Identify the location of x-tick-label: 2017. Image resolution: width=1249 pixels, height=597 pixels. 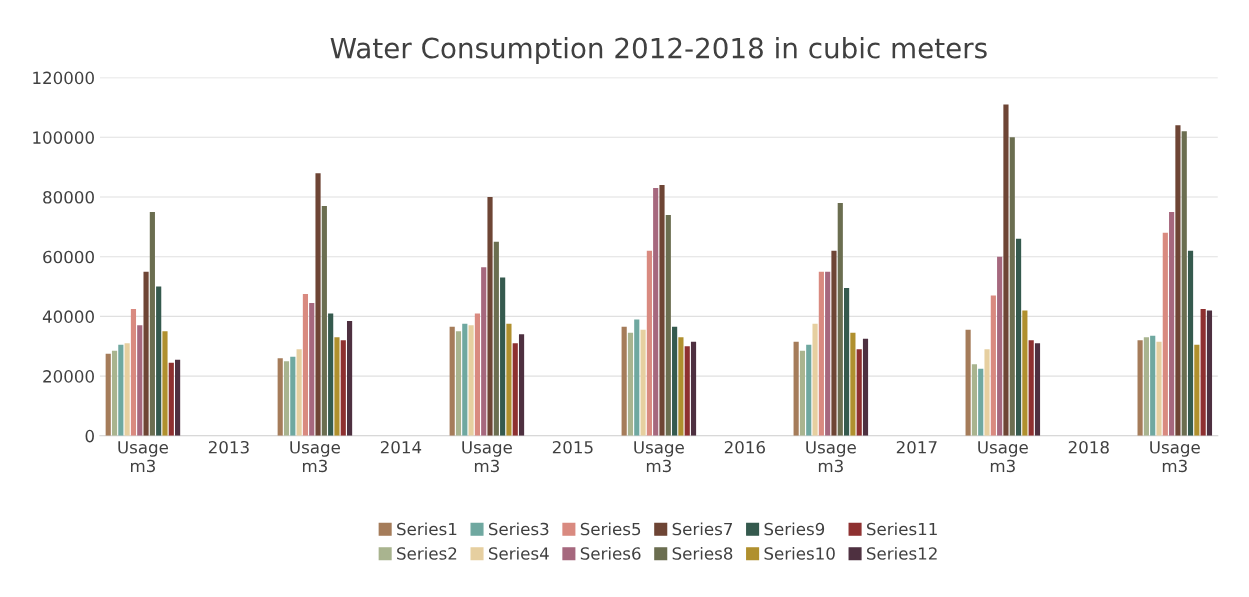
(916, 447).